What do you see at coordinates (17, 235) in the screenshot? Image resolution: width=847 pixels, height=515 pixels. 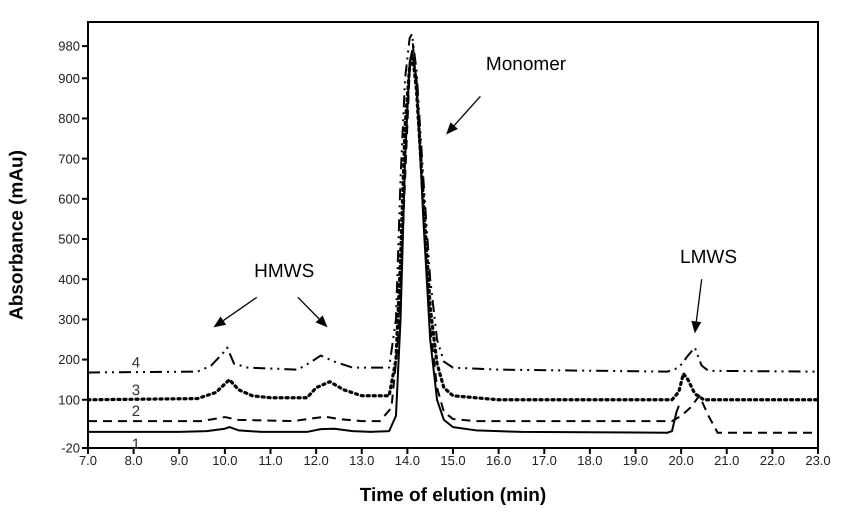 I see `y-axis-title: Absorbance (mAu)` at bounding box center [17, 235].